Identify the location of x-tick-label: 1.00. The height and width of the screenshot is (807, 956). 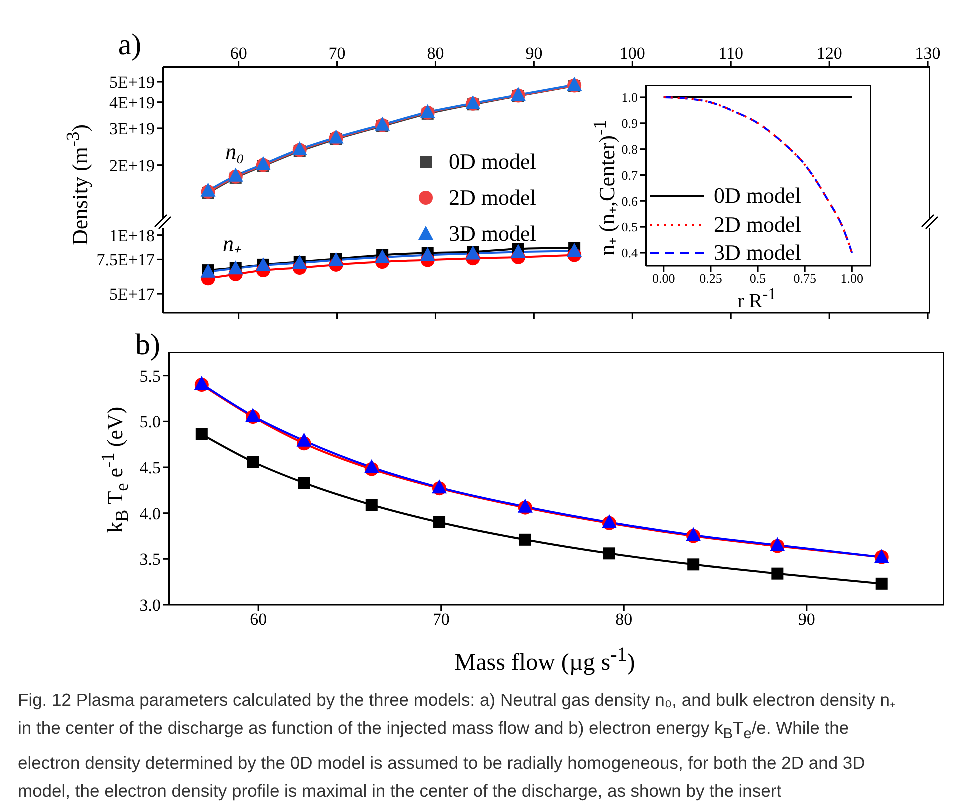
(852, 278).